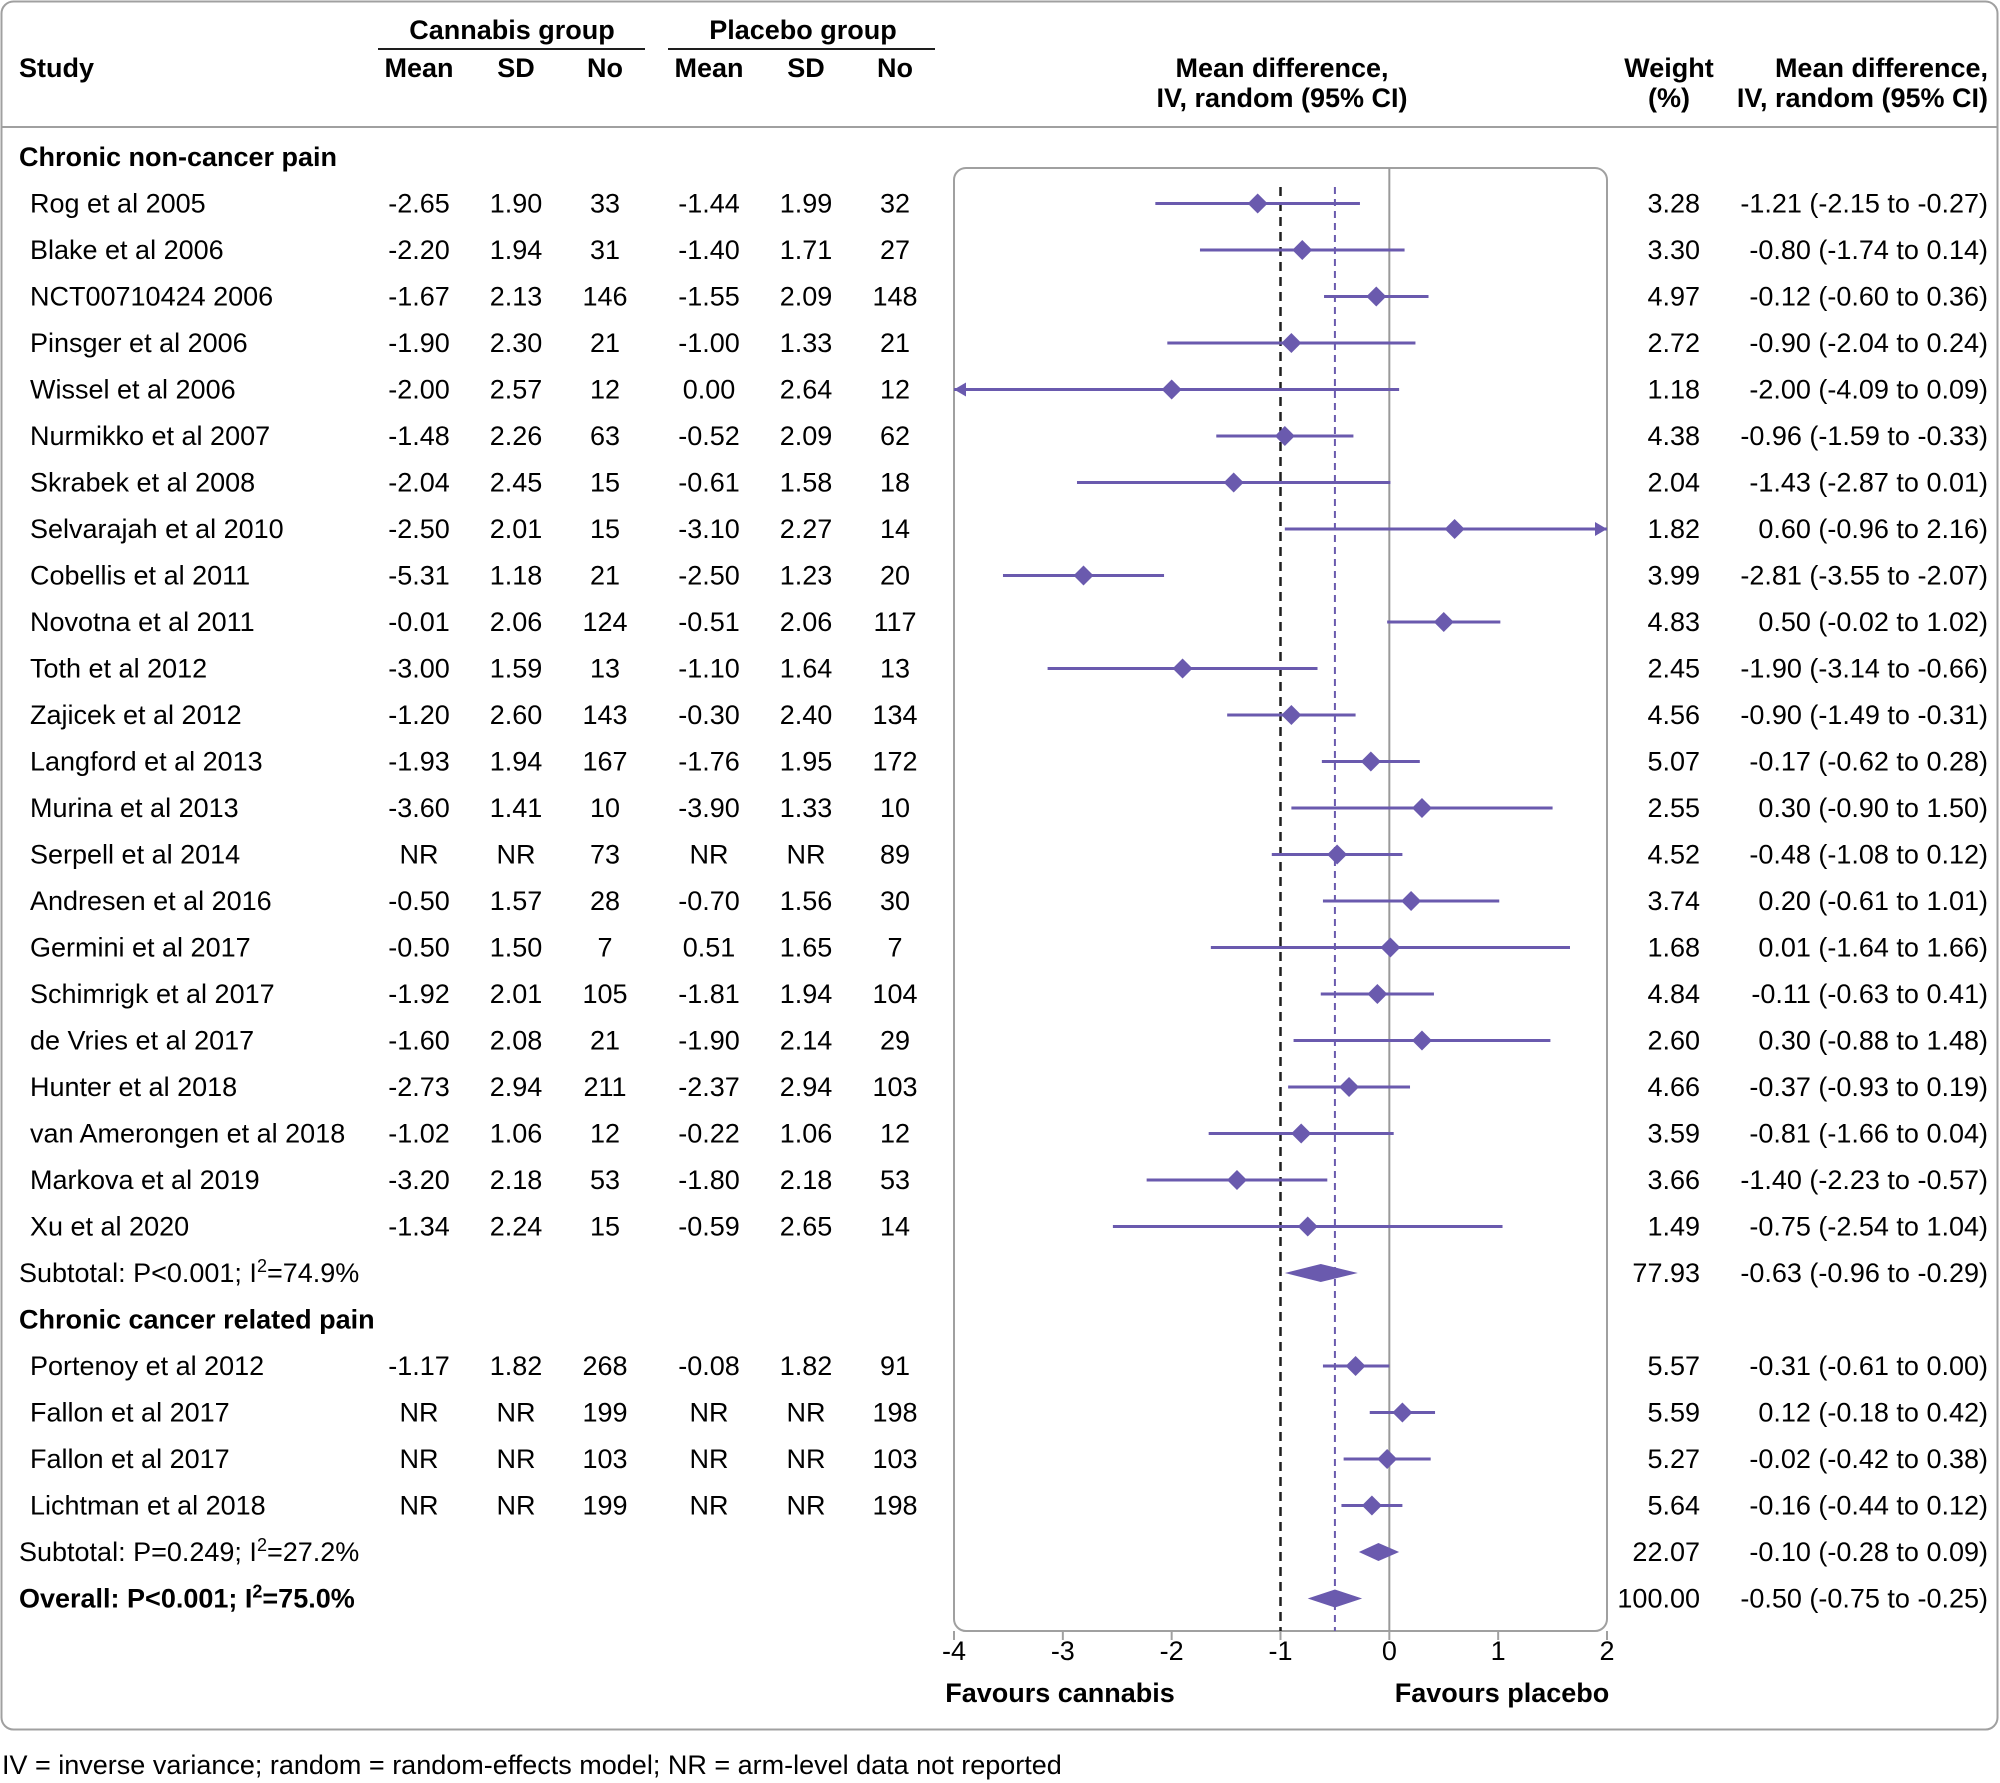 The width and height of the screenshot is (2000, 1783). What do you see at coordinates (895, 390) in the screenshot?
I see `study-row-1-5-p-n: 12` at bounding box center [895, 390].